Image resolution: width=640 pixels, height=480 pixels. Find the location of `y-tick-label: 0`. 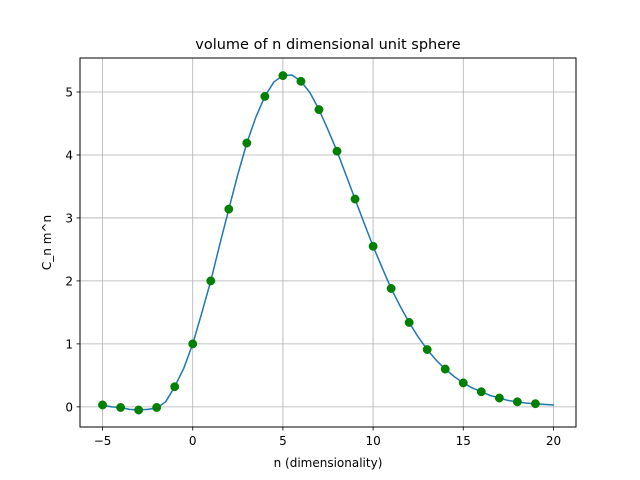

y-tick-label: 0 is located at coordinates (69, 407).